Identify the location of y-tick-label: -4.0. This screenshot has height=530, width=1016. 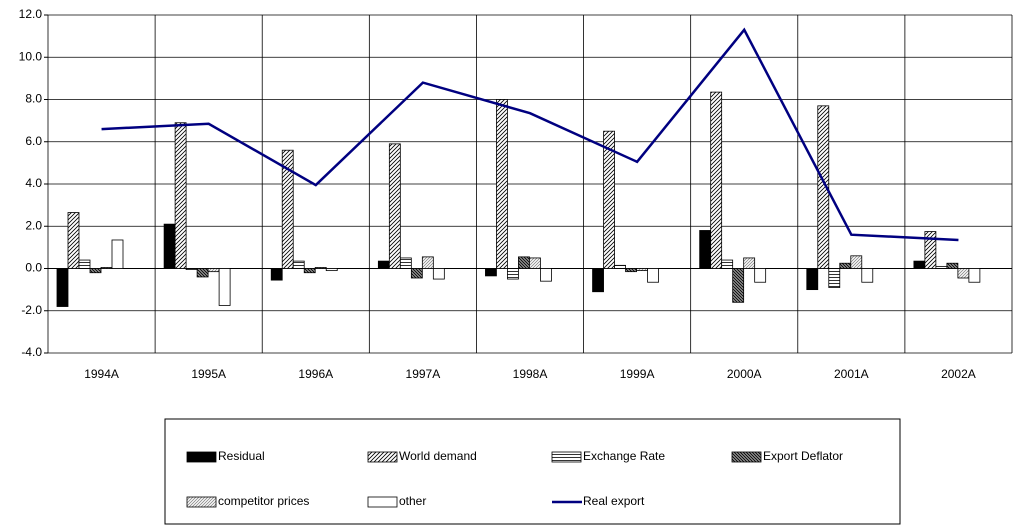
(31, 352).